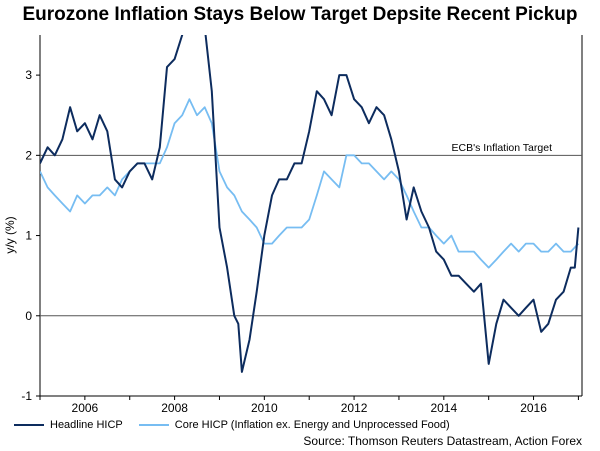 The width and height of the screenshot is (600, 451). Describe the element at coordinates (533, 408) in the screenshot. I see `x-tick-label: 2016` at that location.